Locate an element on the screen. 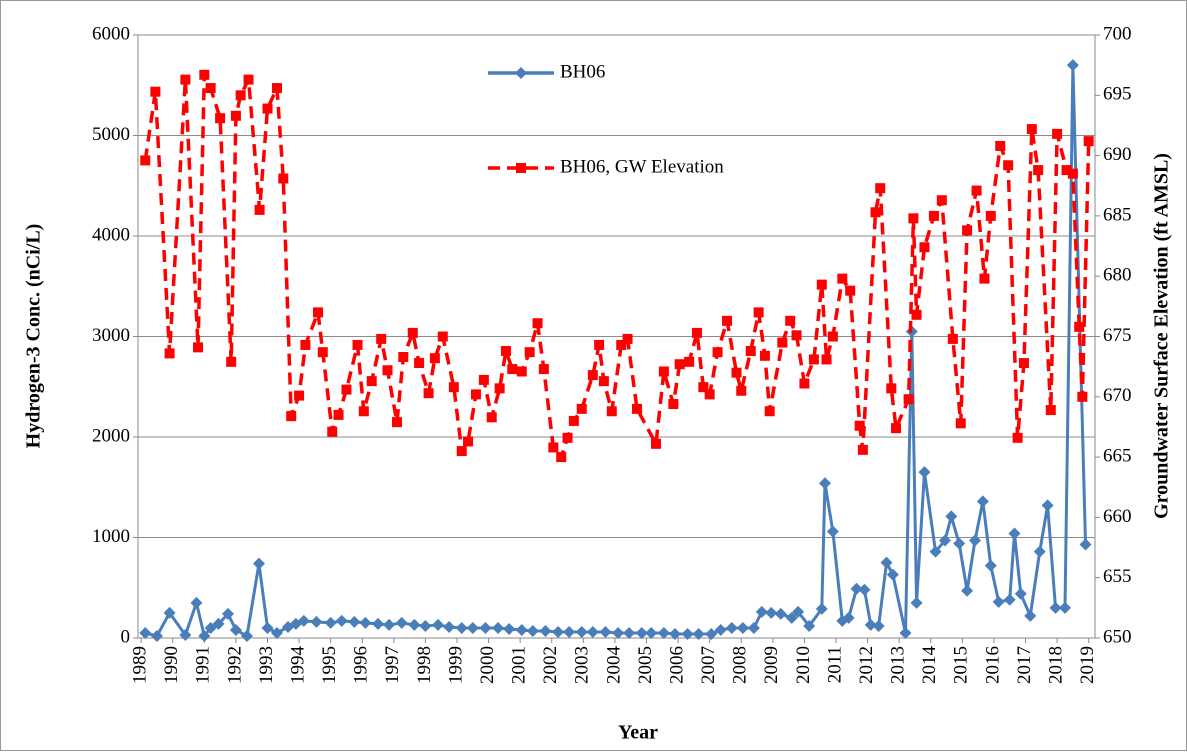  x-tick-label: 2012 is located at coordinates (866, 665).